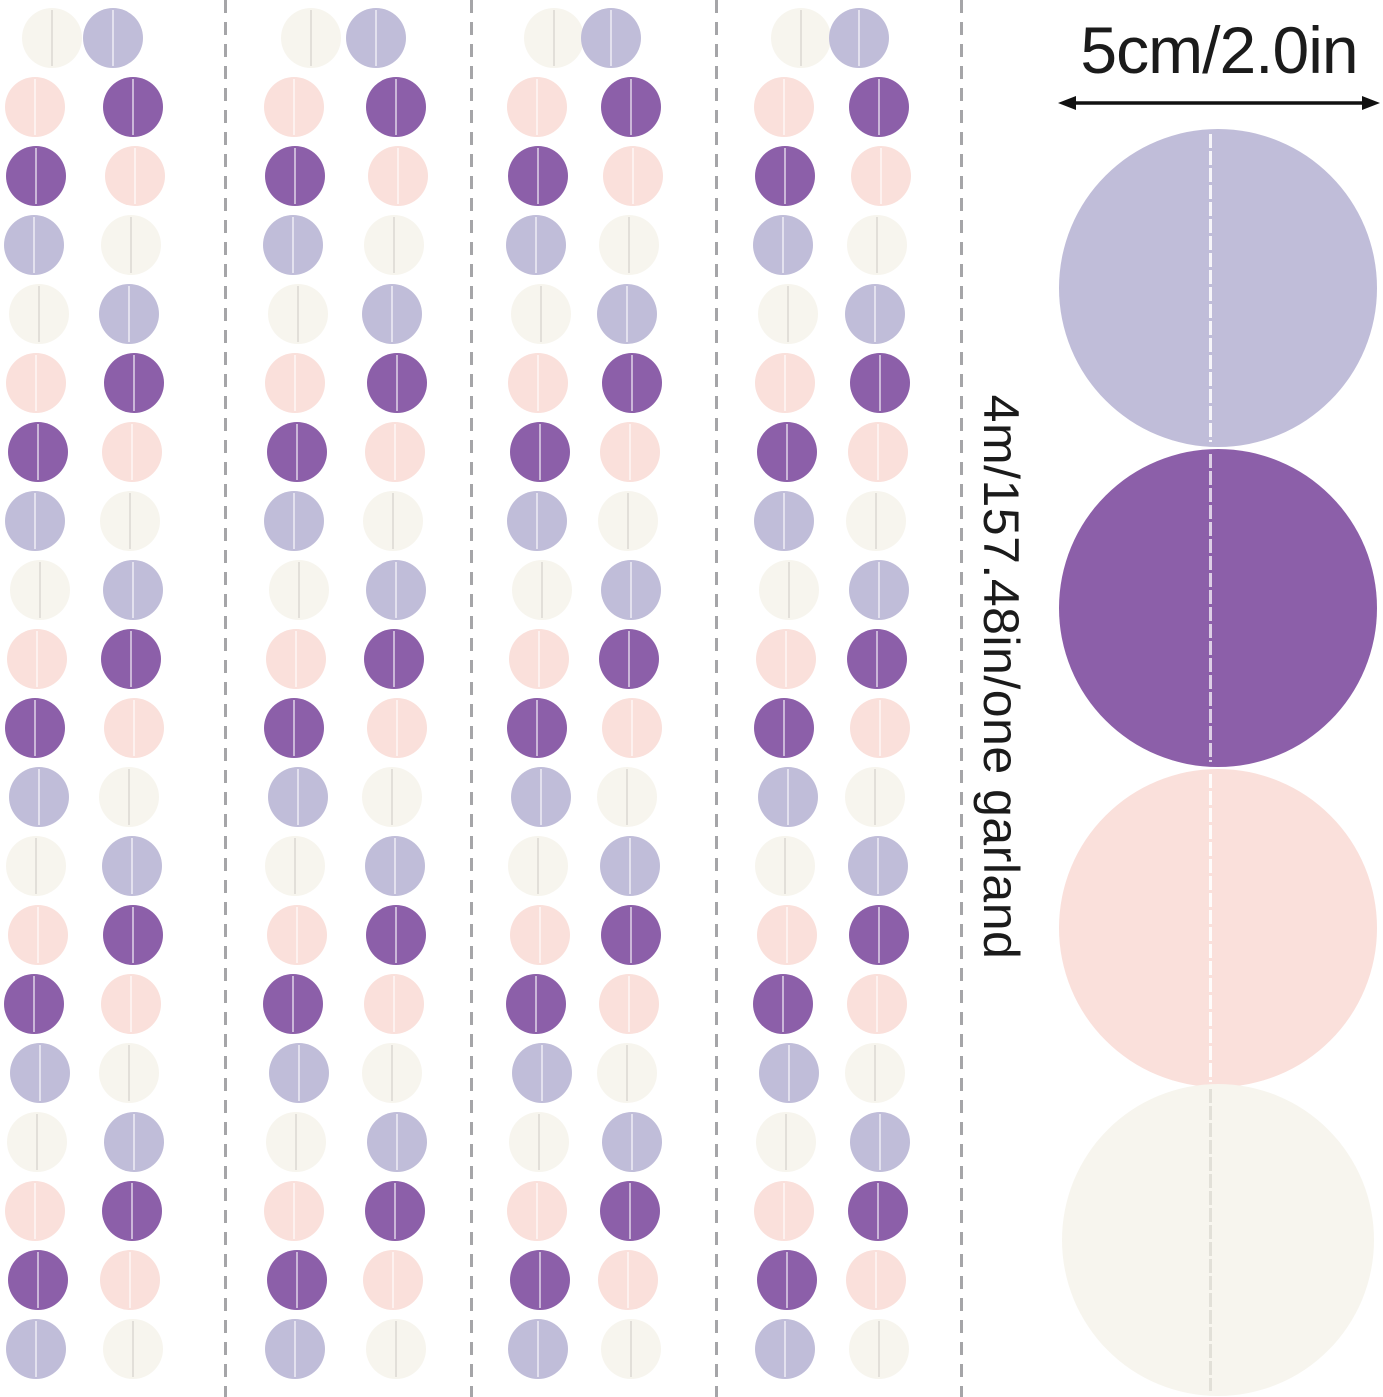 This screenshot has width=1383, height=1397. I want to click on garland-length-label: 4m/157.48in/one garland, so click(1001, 677).